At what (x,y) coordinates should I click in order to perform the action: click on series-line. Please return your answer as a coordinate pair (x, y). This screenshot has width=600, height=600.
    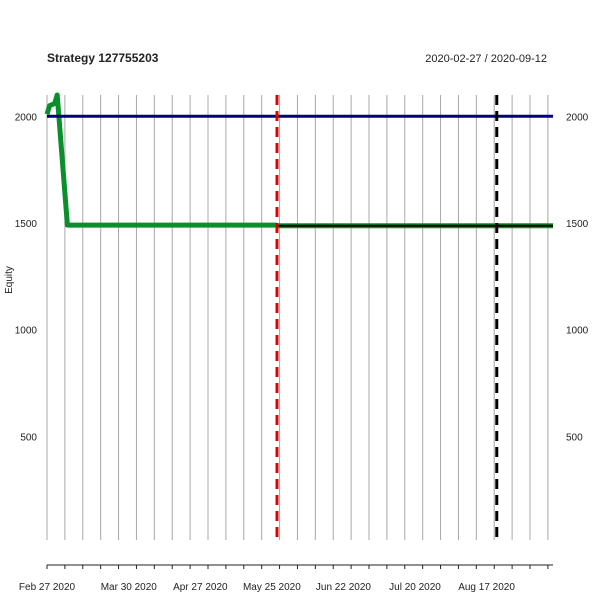
    Looking at the image, I should click on (160, 160).